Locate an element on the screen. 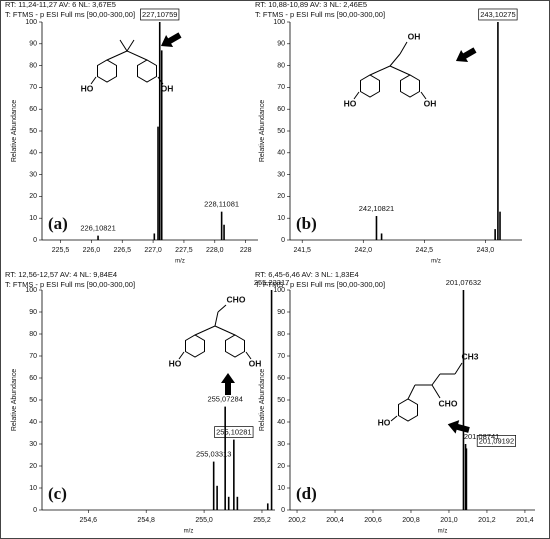 Image resolution: width=550 pixels, height=539 pixels. x-tick-label: 241,5 is located at coordinates (302, 250).